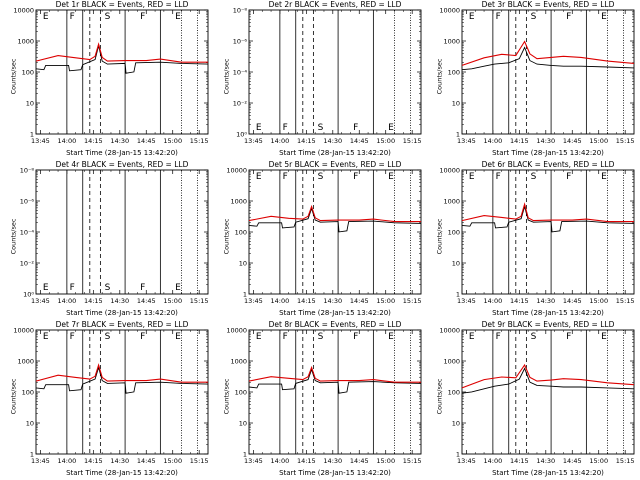 Image resolution: width=640 pixels, height=480 pixels. I want to click on y-tick-label: 10⁰, so click(241, 135).